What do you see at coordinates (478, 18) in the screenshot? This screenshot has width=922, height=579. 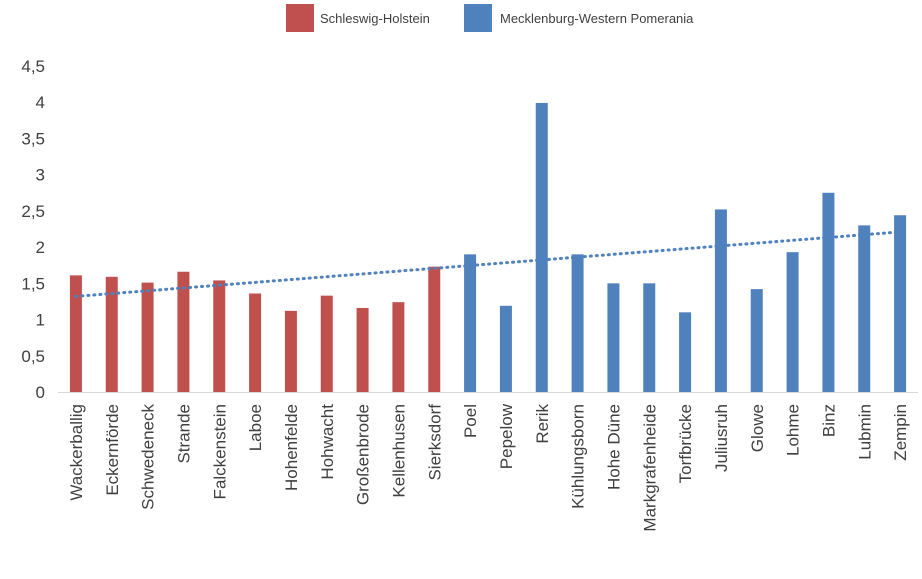 I see `legend-swatch-mecklenburg-western-pomerania` at bounding box center [478, 18].